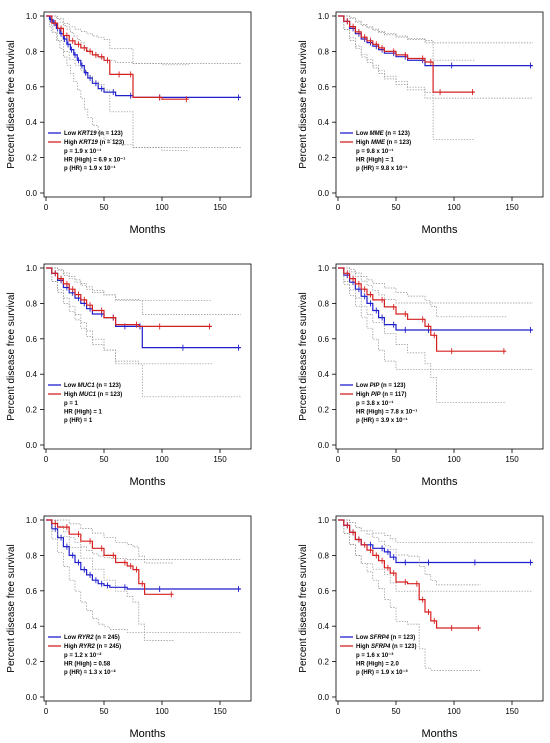 The image size is (550, 743). I want to click on stat-line: p (HR) = 1, so click(78, 421).